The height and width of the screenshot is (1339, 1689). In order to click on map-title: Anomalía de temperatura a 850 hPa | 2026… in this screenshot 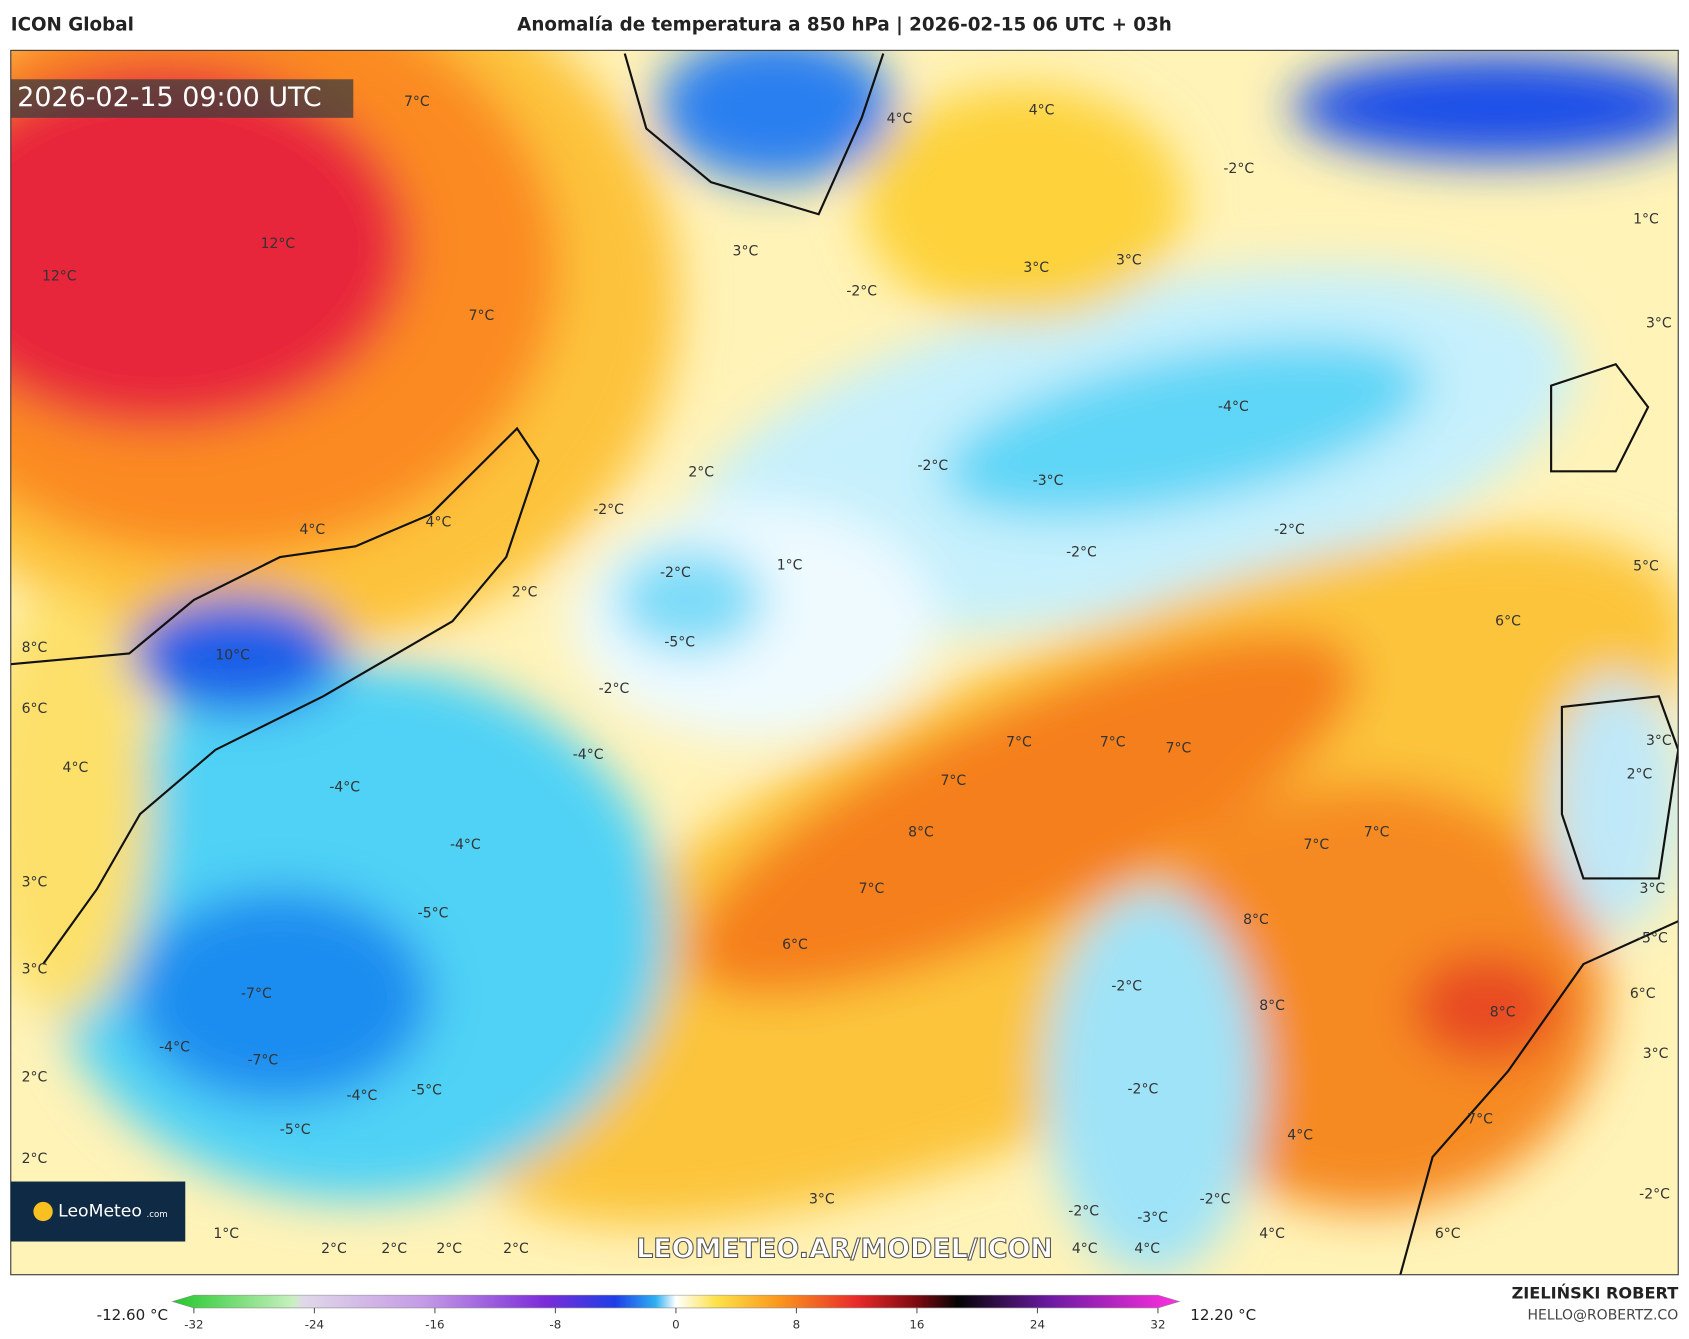, I will do `click(844, 25)`.